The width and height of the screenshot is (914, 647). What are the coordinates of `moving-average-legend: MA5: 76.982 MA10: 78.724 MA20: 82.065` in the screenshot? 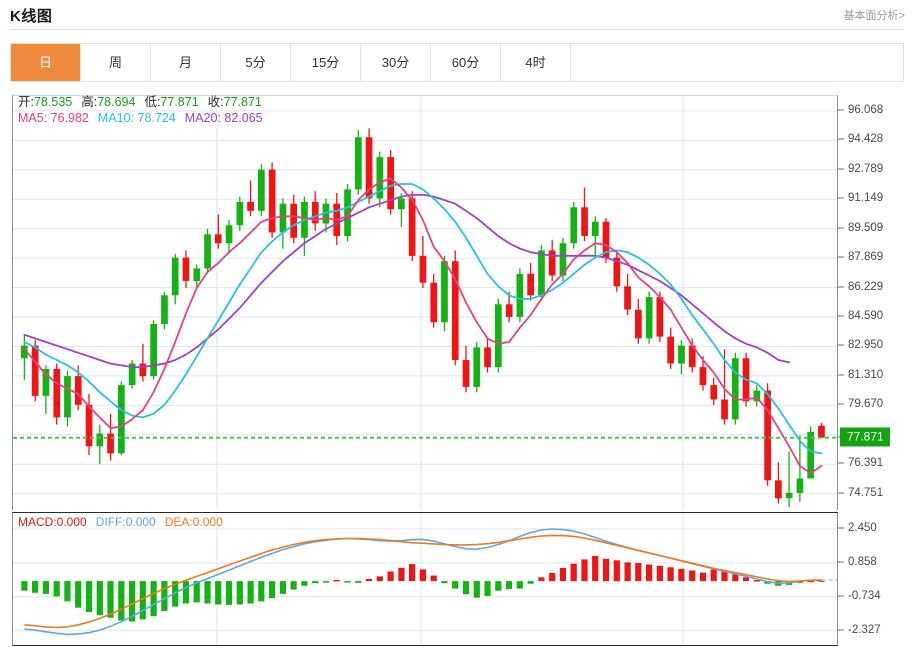 It's located at (140, 118).